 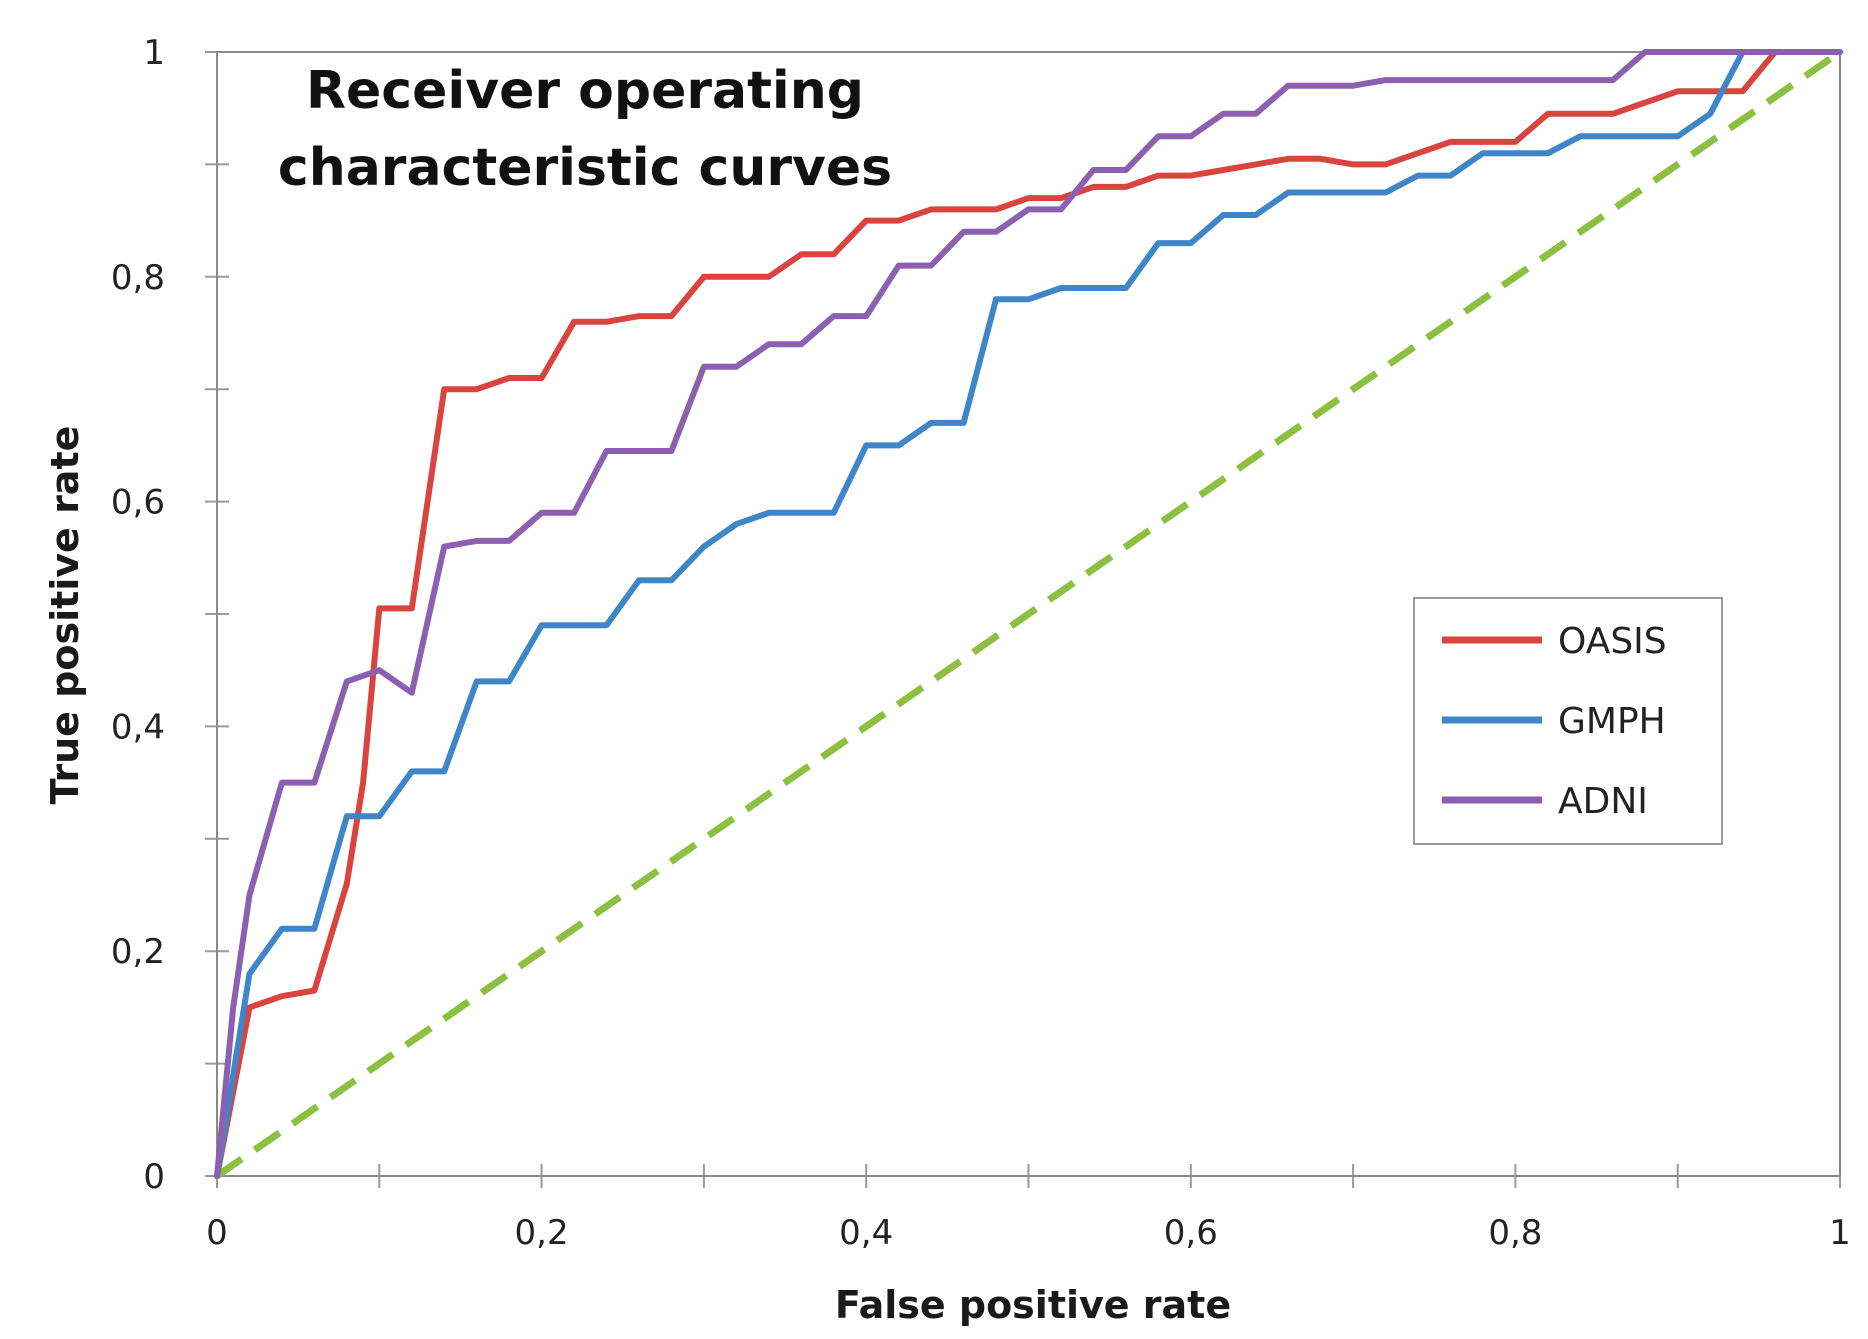 I want to click on x-tick-label: 0,6, so click(x=1191, y=1233).